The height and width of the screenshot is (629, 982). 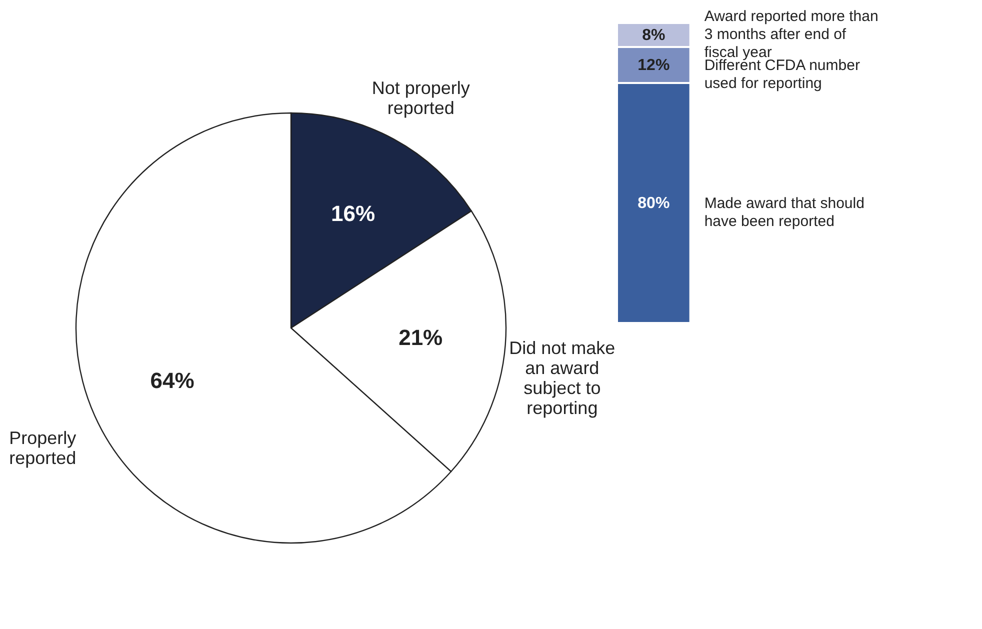 What do you see at coordinates (172, 380) in the screenshot?
I see `data-label: 64%` at bounding box center [172, 380].